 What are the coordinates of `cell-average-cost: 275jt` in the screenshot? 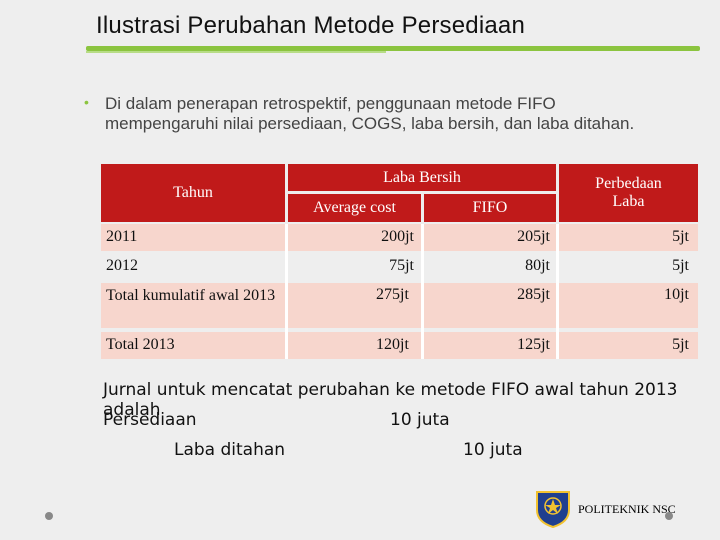 It's located at (392, 294).